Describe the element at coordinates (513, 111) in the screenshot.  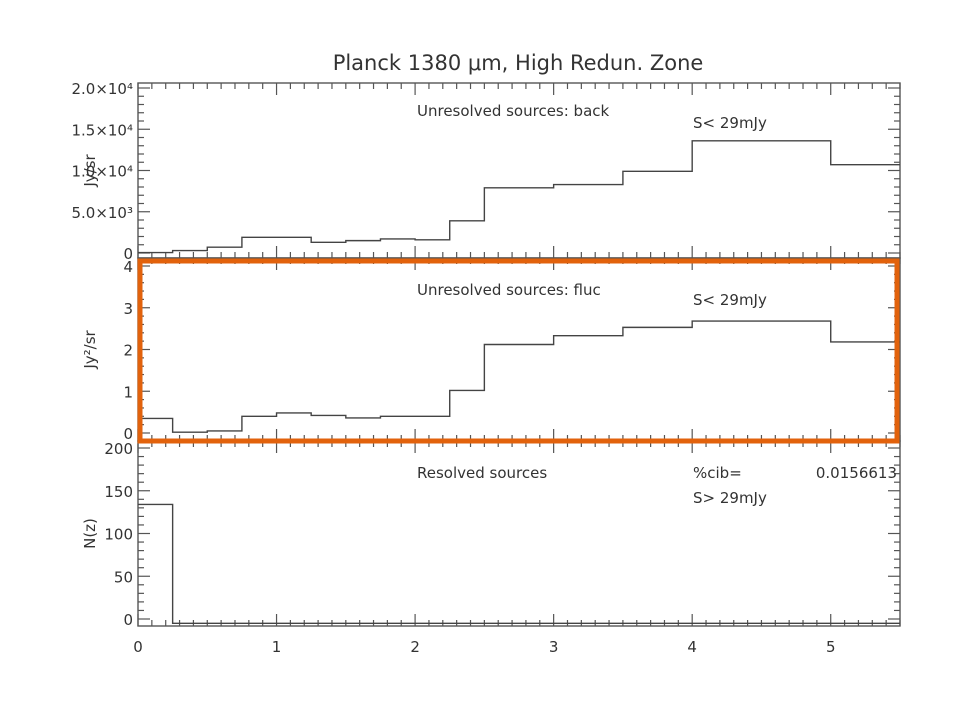
I see `panel-top-annotation: Unresolved sources: back` at that location.